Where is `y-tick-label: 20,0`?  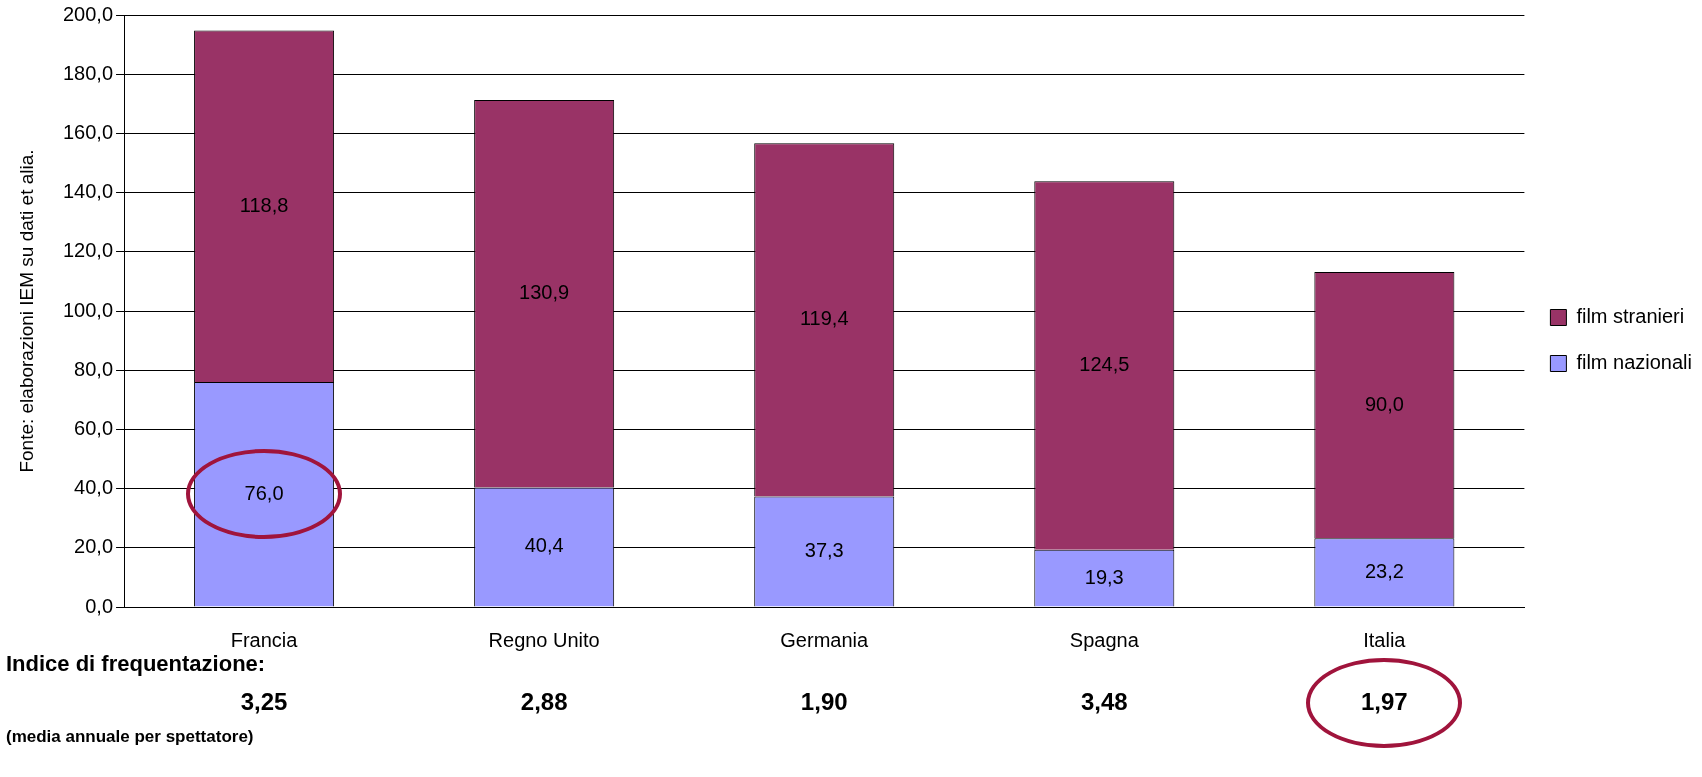 y-tick-label: 20,0 is located at coordinates (94, 546).